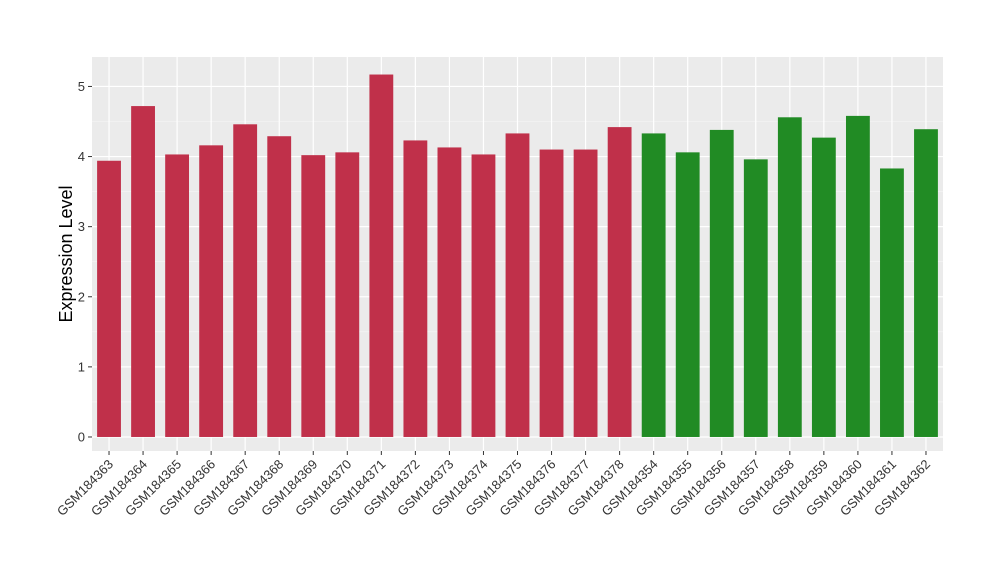 This screenshot has height=580, width=1000. I want to click on y-axis: 0 1 2 3 4 5, so click(85, 261).